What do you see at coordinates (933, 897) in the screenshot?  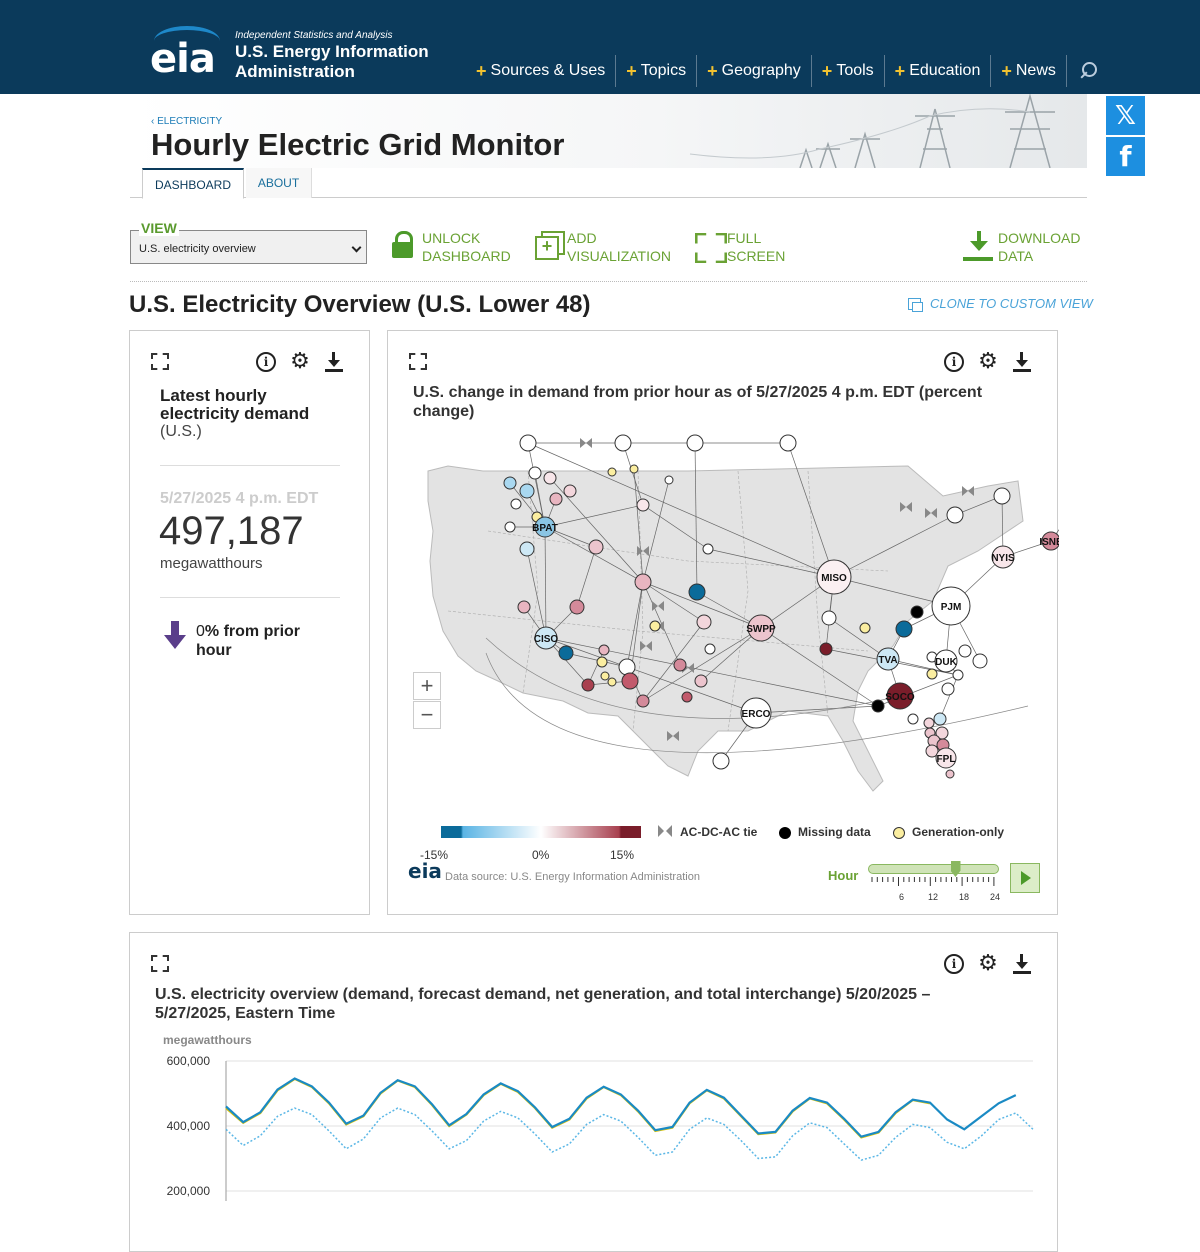 I see `hour-tick-label: 12` at bounding box center [933, 897].